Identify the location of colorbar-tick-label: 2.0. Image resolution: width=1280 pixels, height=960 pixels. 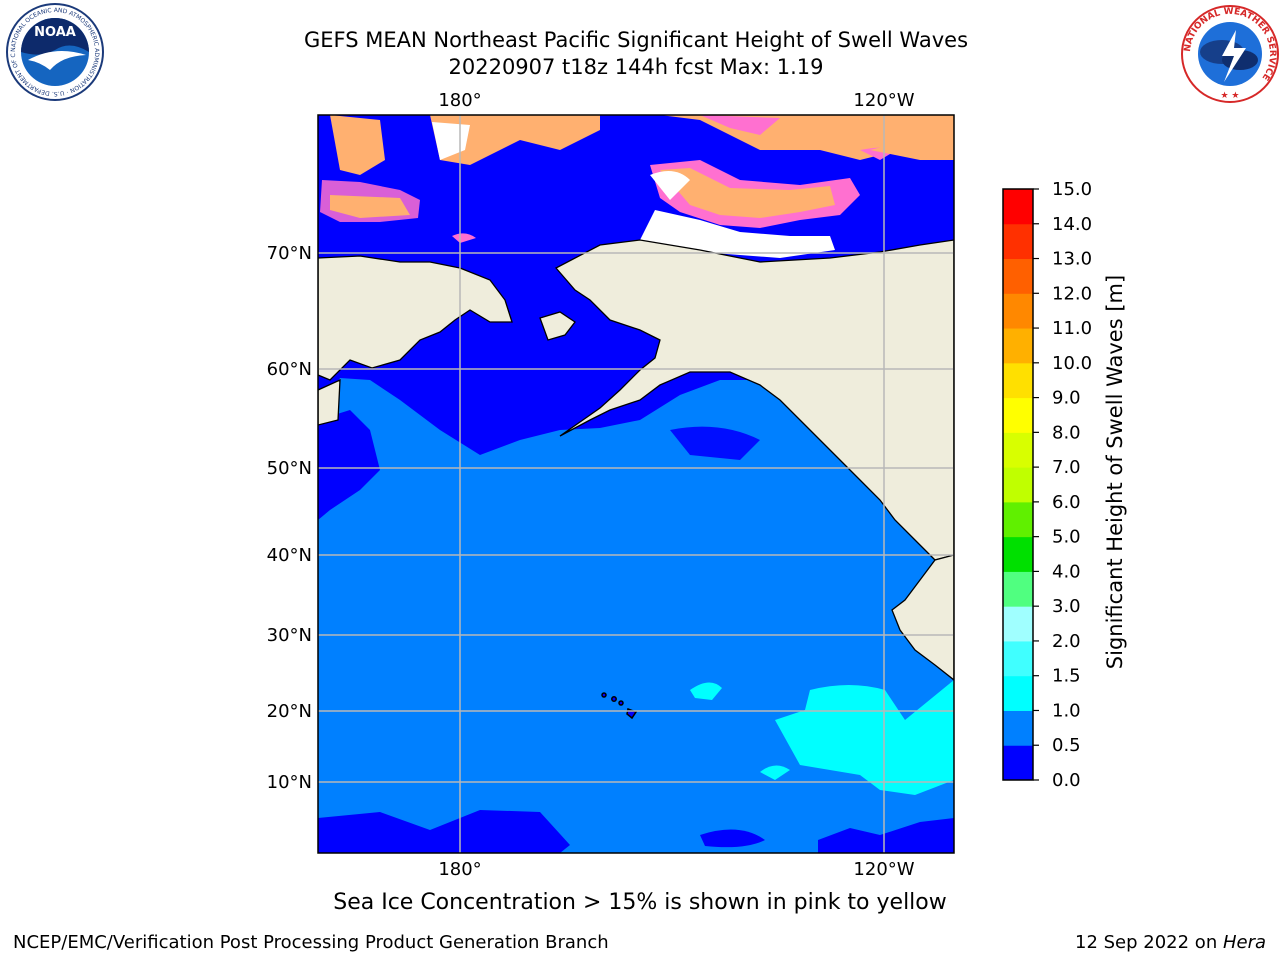
(1066, 641).